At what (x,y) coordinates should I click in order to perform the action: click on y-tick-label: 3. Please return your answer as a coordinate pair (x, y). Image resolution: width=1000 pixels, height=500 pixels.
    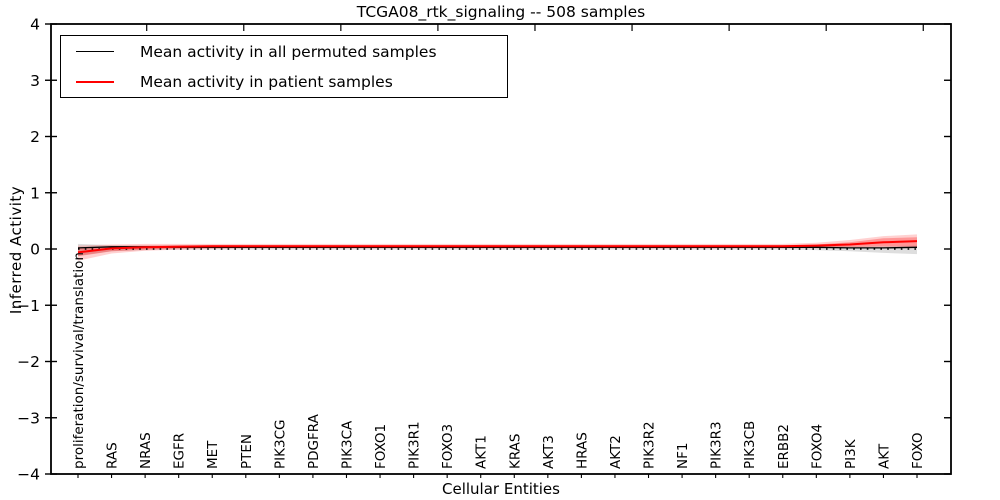
    Looking at the image, I should click on (35, 81).